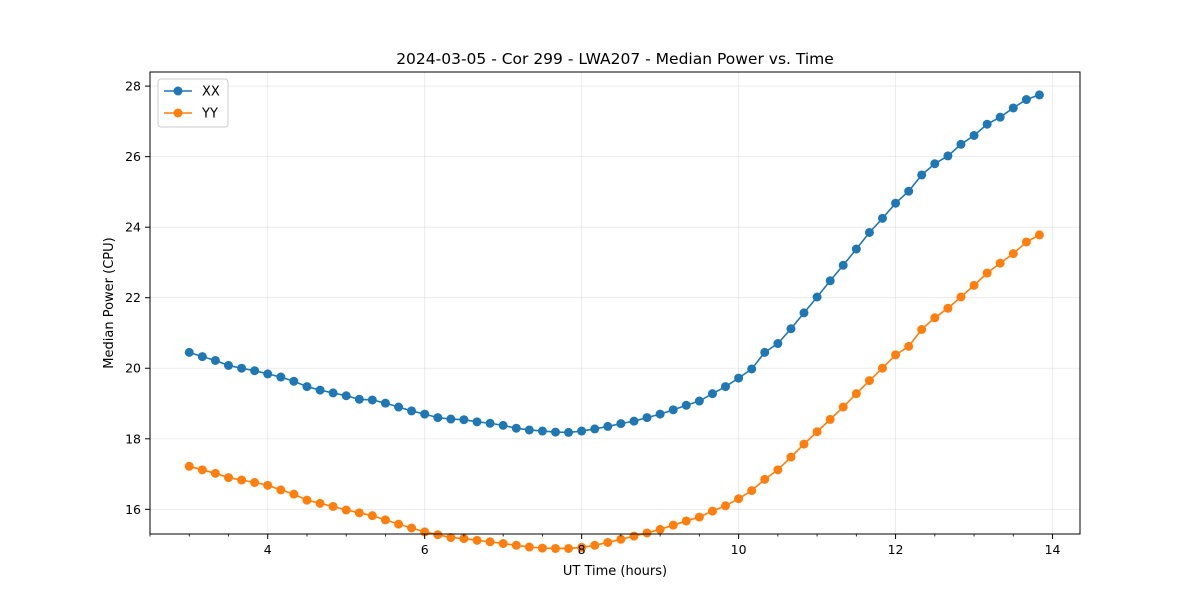 This screenshot has width=1200, height=600. Describe the element at coordinates (133, 297) in the screenshot. I see `y-tick-label: 22` at that location.